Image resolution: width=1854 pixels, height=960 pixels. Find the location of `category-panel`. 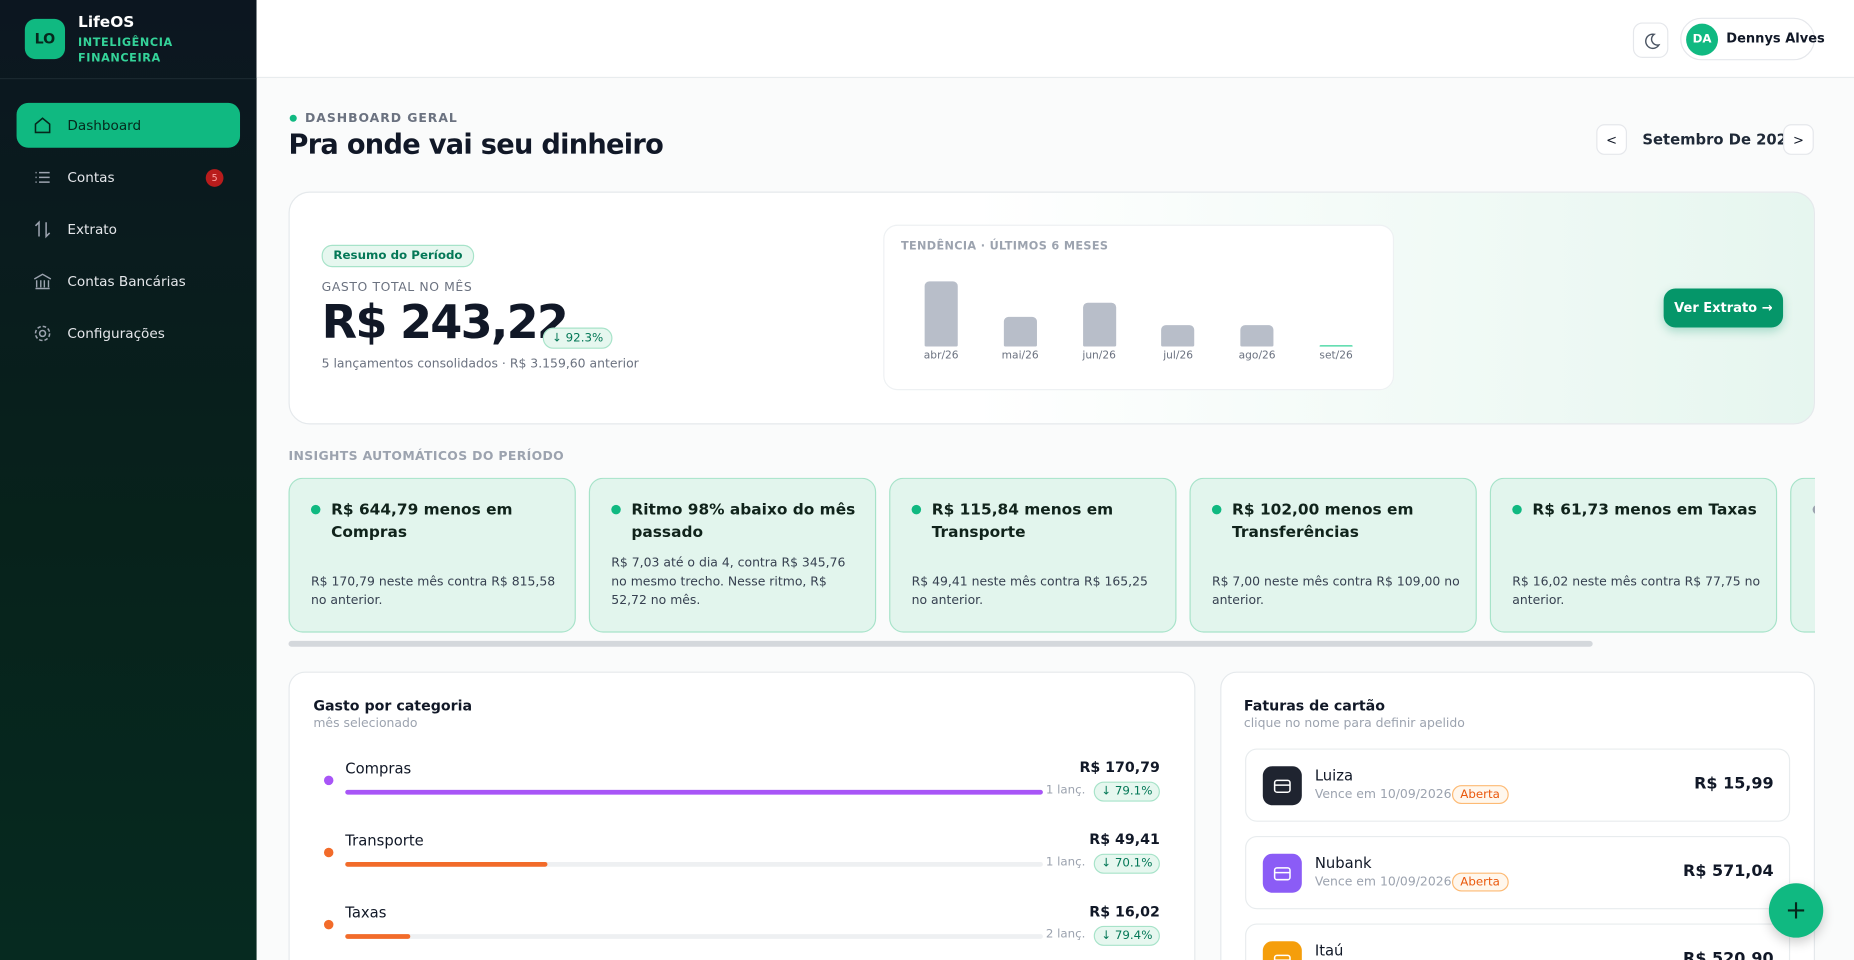

category-panel is located at coordinates (742, 815).